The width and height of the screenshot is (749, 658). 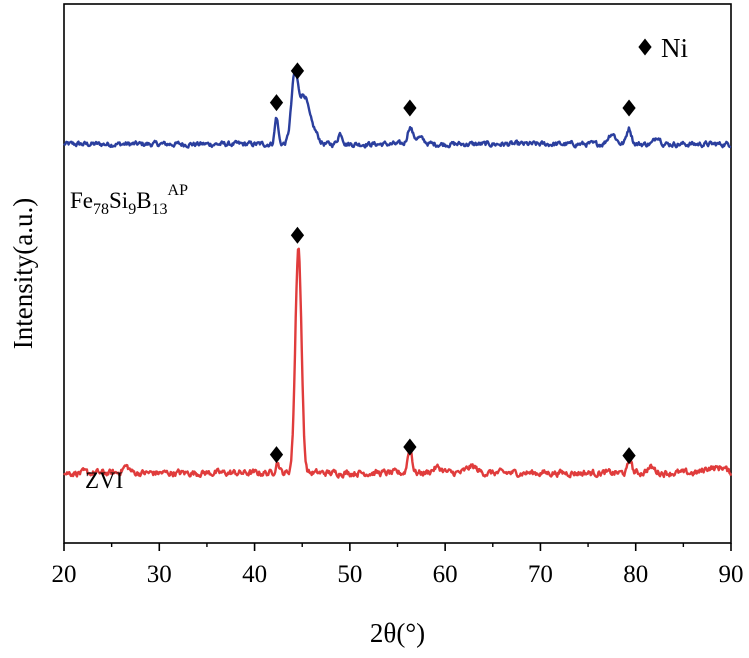 I want to click on x-tick-label: 70, so click(x=540, y=574).